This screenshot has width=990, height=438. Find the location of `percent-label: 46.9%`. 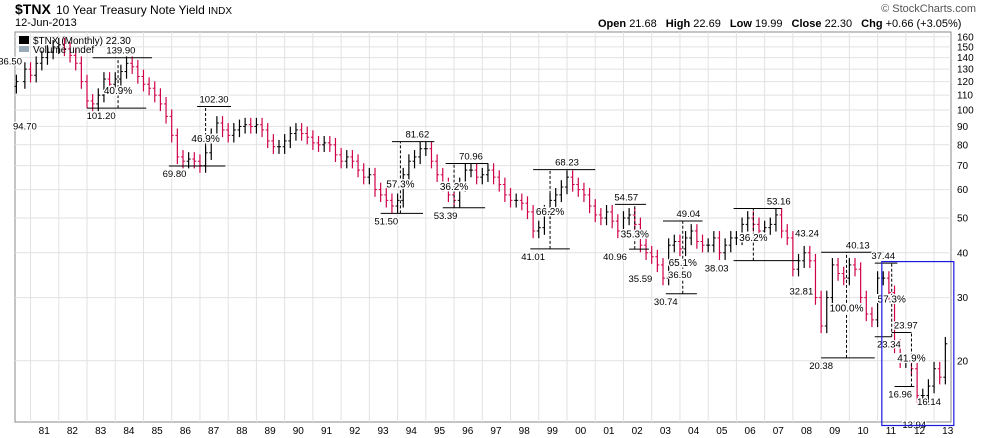

percent-label: 46.9% is located at coordinates (205, 139).